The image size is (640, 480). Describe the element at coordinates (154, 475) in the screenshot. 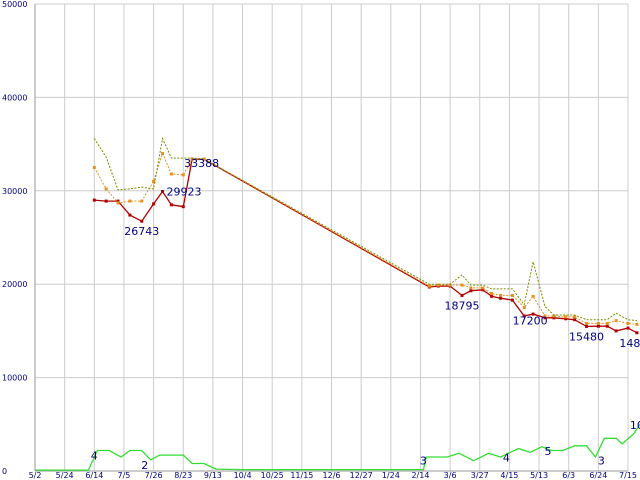

I see `x-tick-label: 7/26` at that location.